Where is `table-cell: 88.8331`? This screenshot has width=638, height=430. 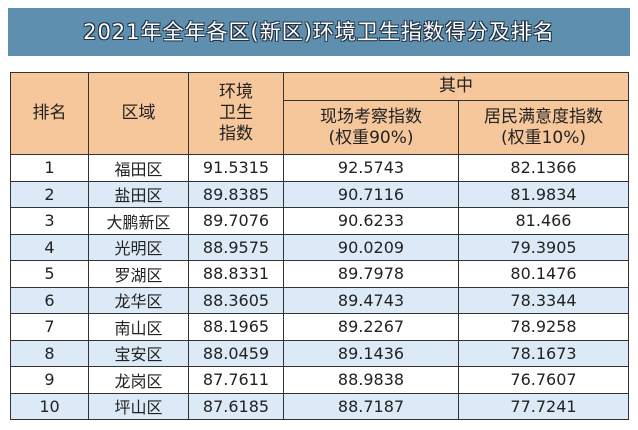
table-cell: 88.8331 is located at coordinates (236, 274).